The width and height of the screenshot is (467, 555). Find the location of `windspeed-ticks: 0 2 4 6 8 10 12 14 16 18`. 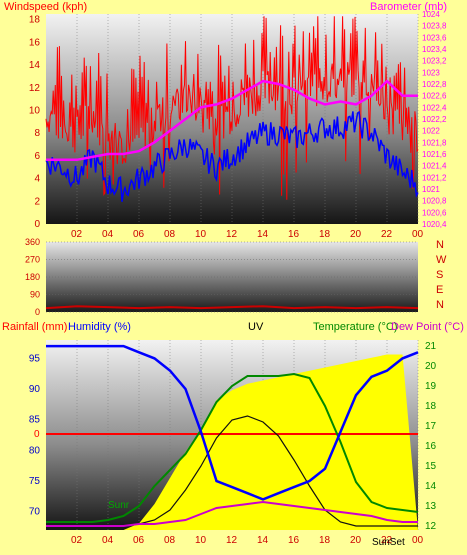

windspeed-ticks: 0 2 4 6 8 10 12 14 16 18 is located at coordinates (35, 122).